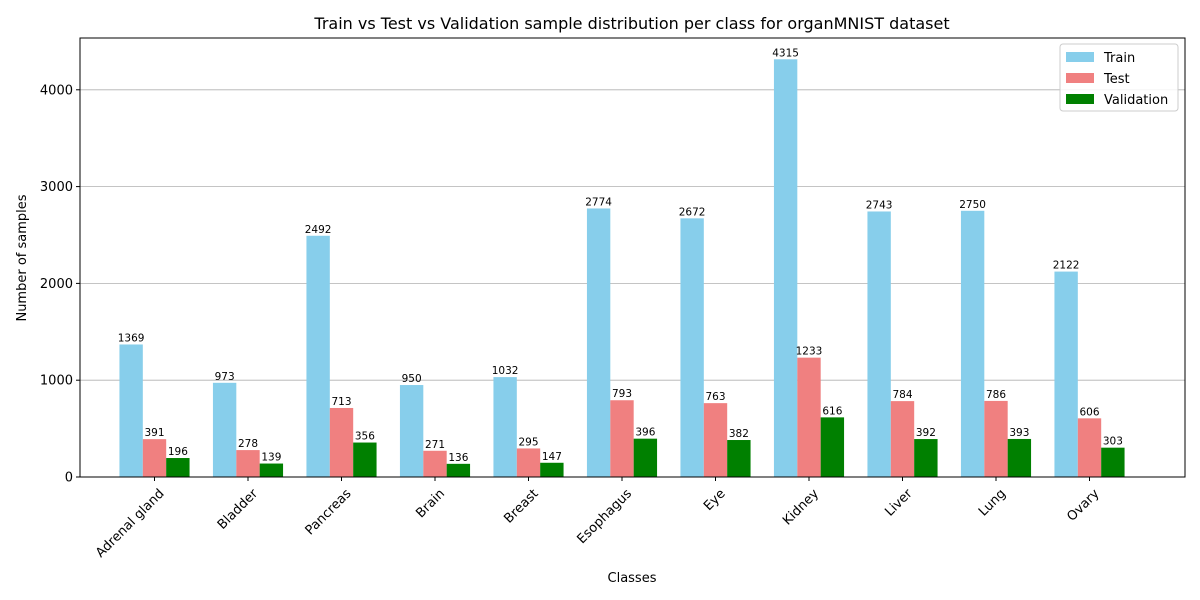 This screenshot has width=1200, height=600. I want to click on legend-label: Test, so click(1116, 79).